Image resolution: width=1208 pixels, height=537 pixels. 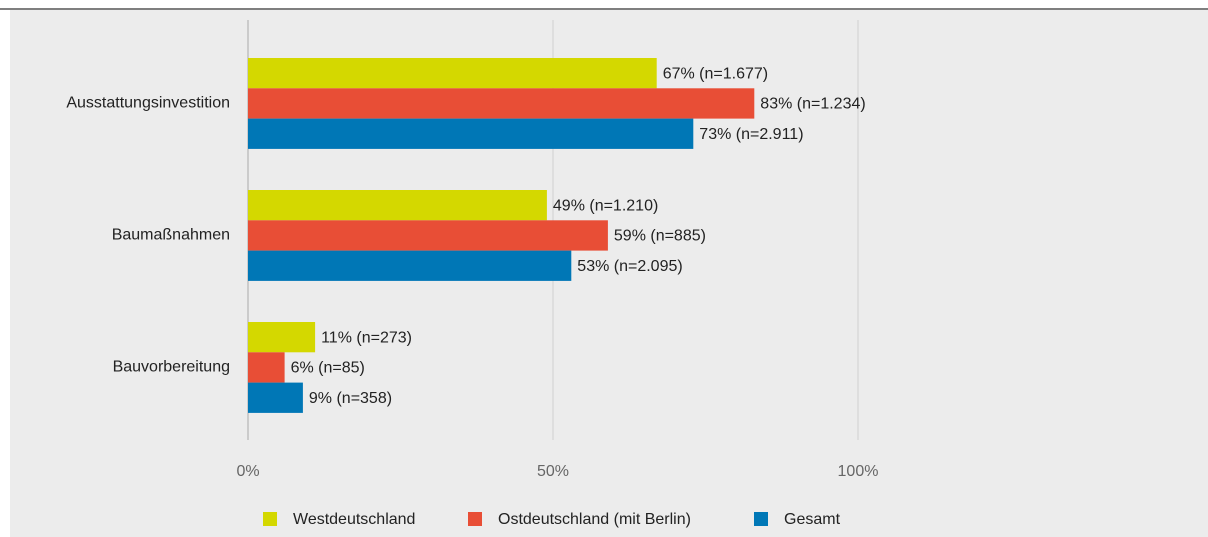 What do you see at coordinates (553, 471) in the screenshot?
I see `x-tick-label: 50%` at bounding box center [553, 471].